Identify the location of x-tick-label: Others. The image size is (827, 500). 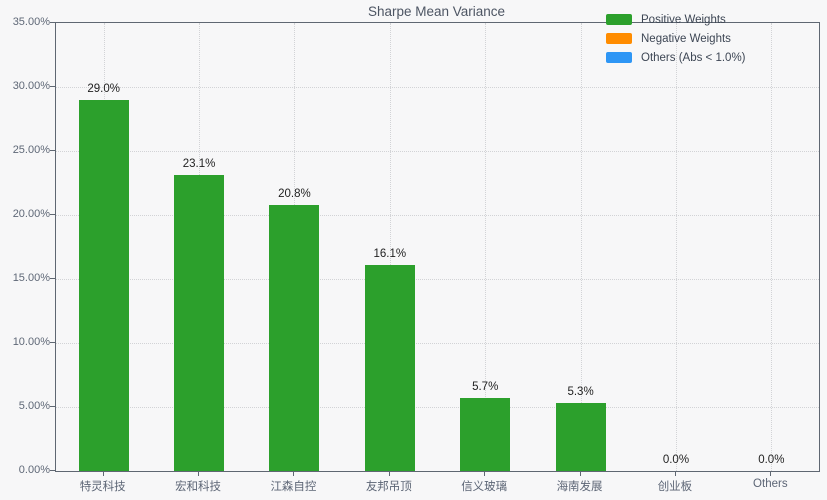
(770, 484).